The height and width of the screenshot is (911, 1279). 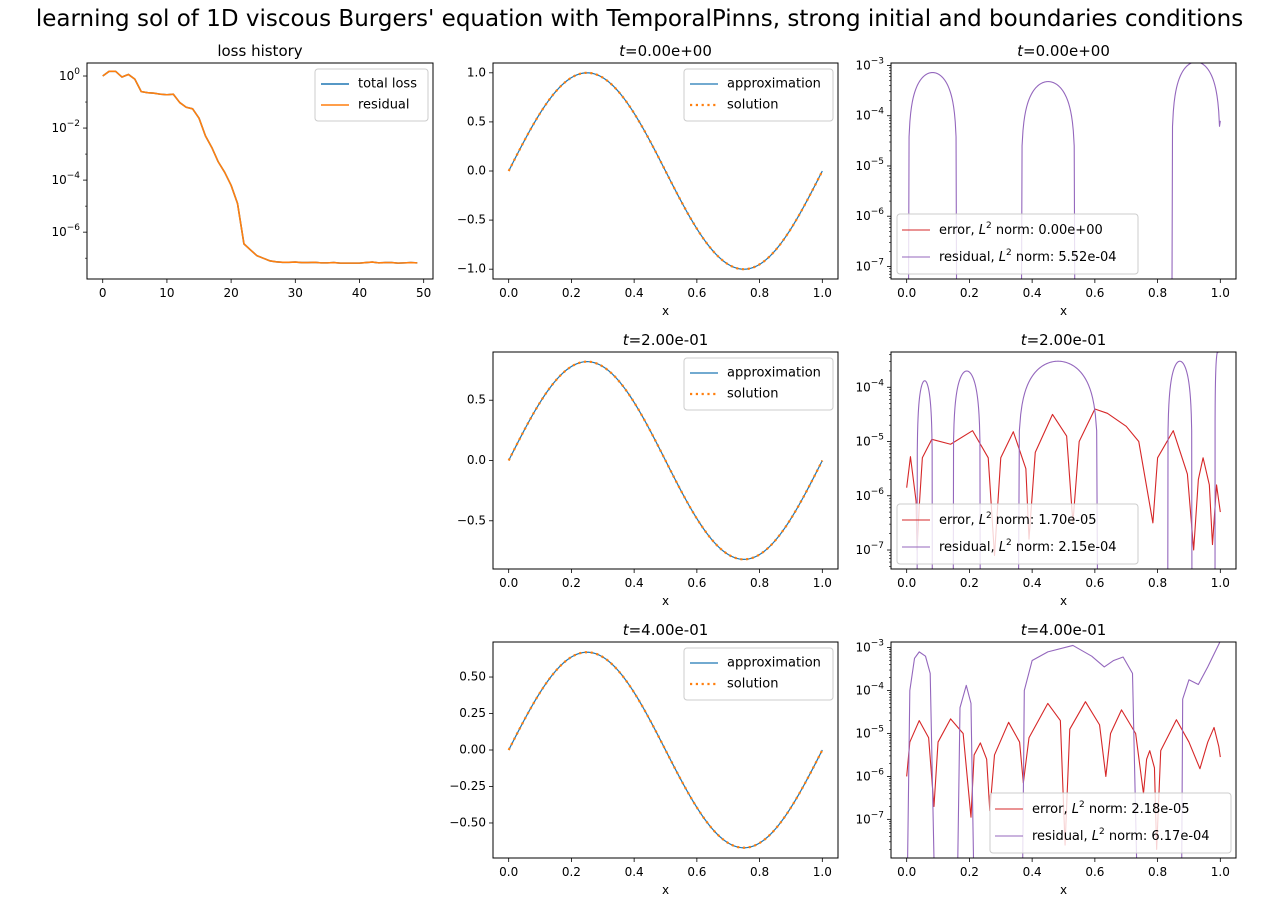 I want to click on legend-label: error, L2 norm: 1.70e-05, so click(x=1018, y=519).